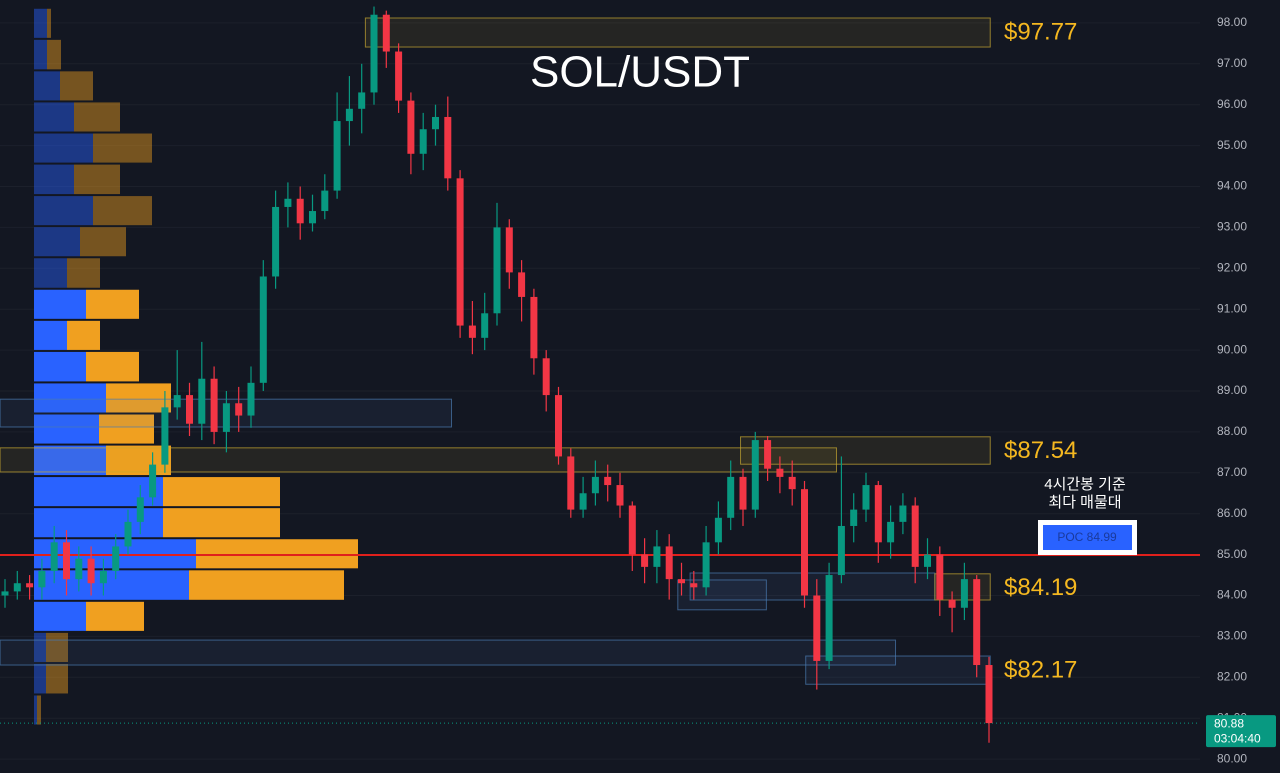  Describe the element at coordinates (1232, 63) in the screenshot. I see `y-tick-label: 97.00` at that location.